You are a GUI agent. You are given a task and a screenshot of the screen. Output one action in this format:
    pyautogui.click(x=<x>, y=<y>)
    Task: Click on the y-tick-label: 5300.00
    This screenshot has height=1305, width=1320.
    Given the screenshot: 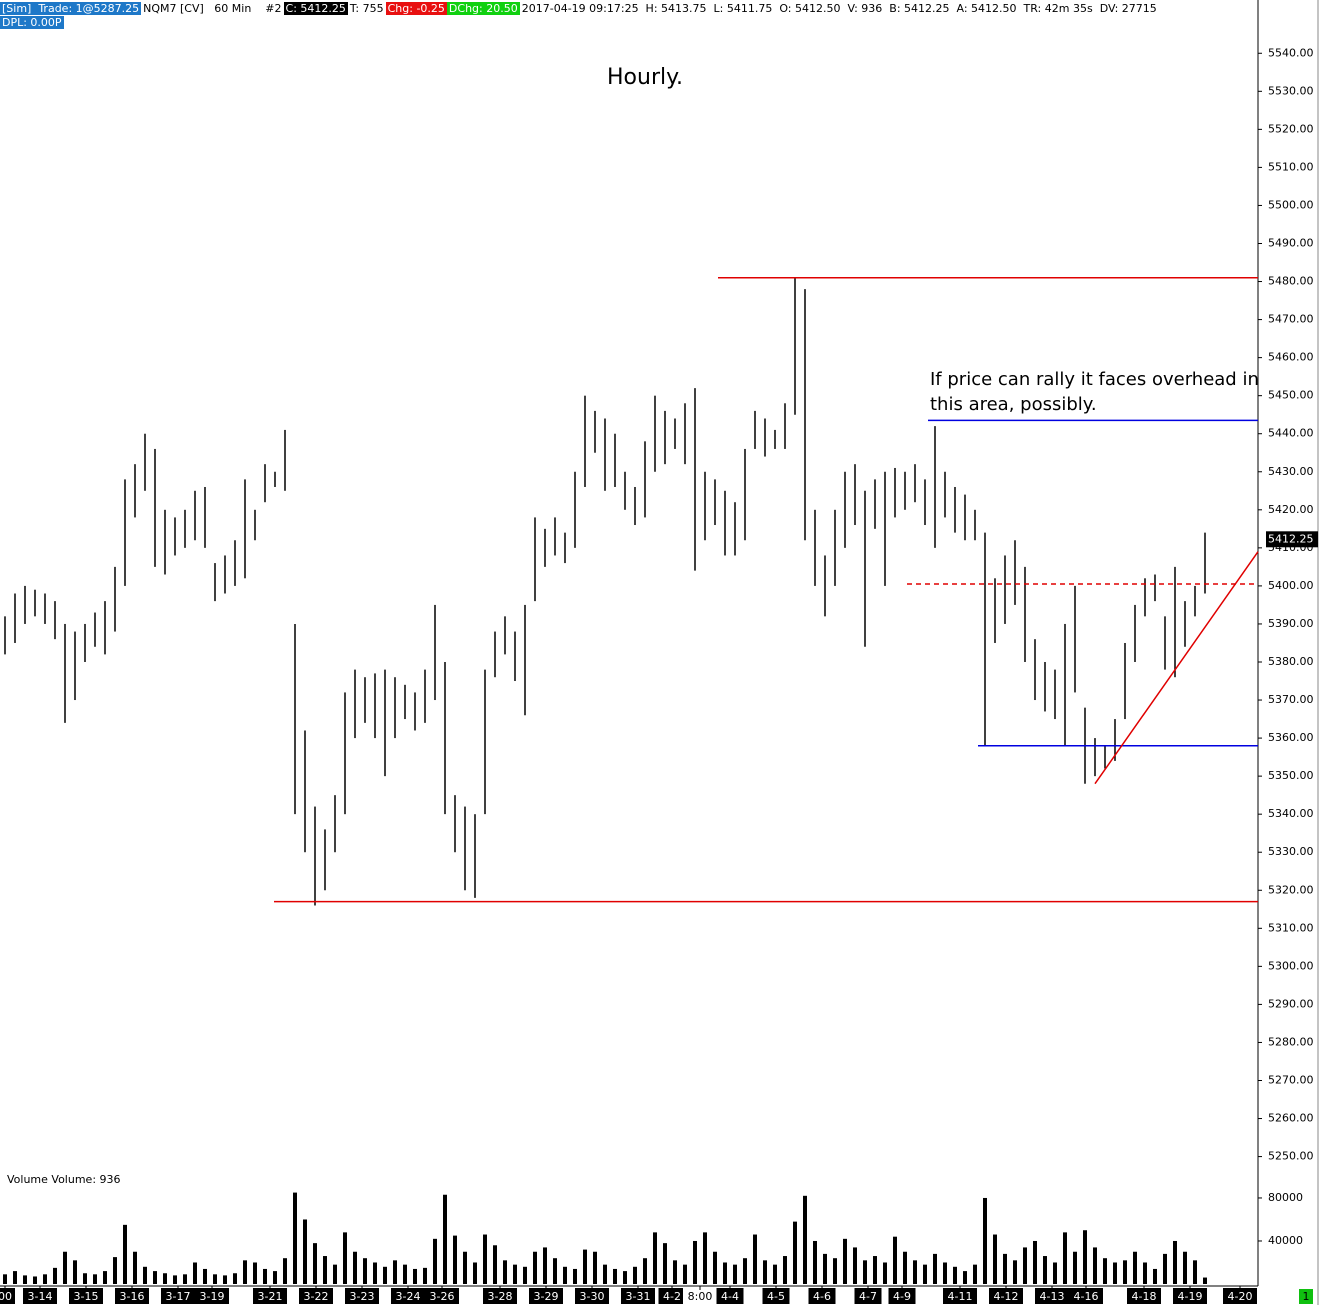 What is the action you would take?
    pyautogui.click(x=1291, y=965)
    